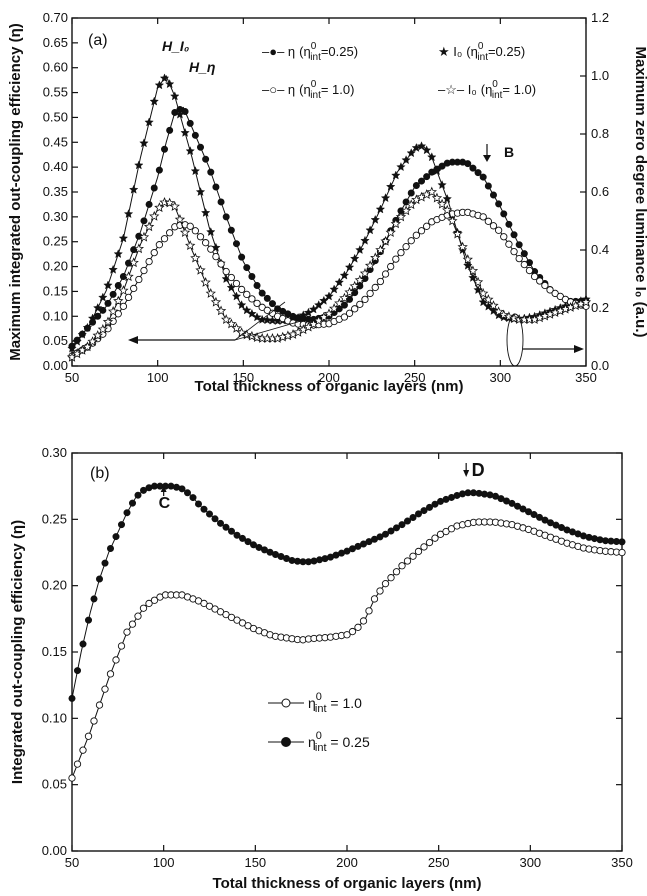  What do you see at coordinates (55, 67) in the screenshot?
I see `y-tick-label: 0.60` at bounding box center [55, 67].